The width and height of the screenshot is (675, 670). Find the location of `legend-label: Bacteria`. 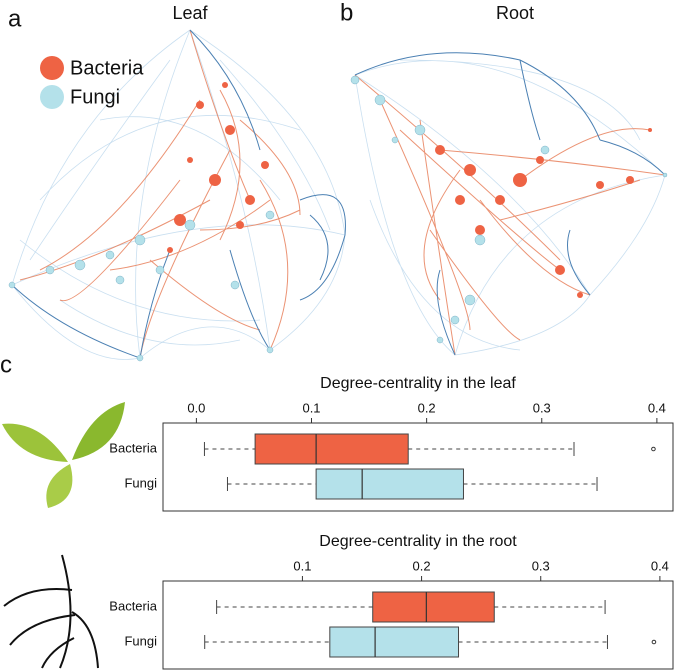

legend-label: Bacteria is located at coordinates (107, 68).